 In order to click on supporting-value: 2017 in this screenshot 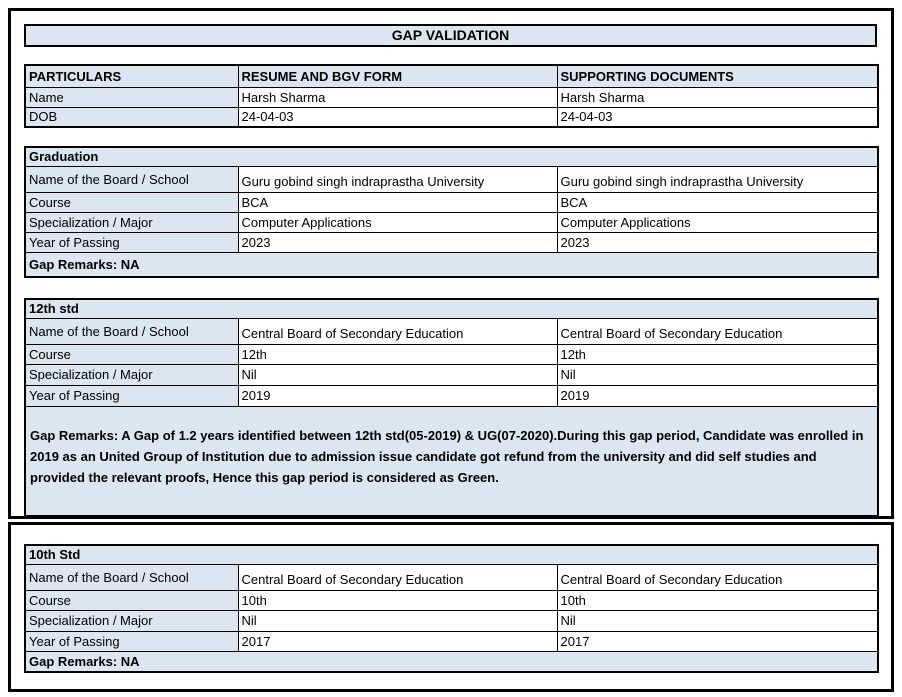, I will do `click(717, 641)`.